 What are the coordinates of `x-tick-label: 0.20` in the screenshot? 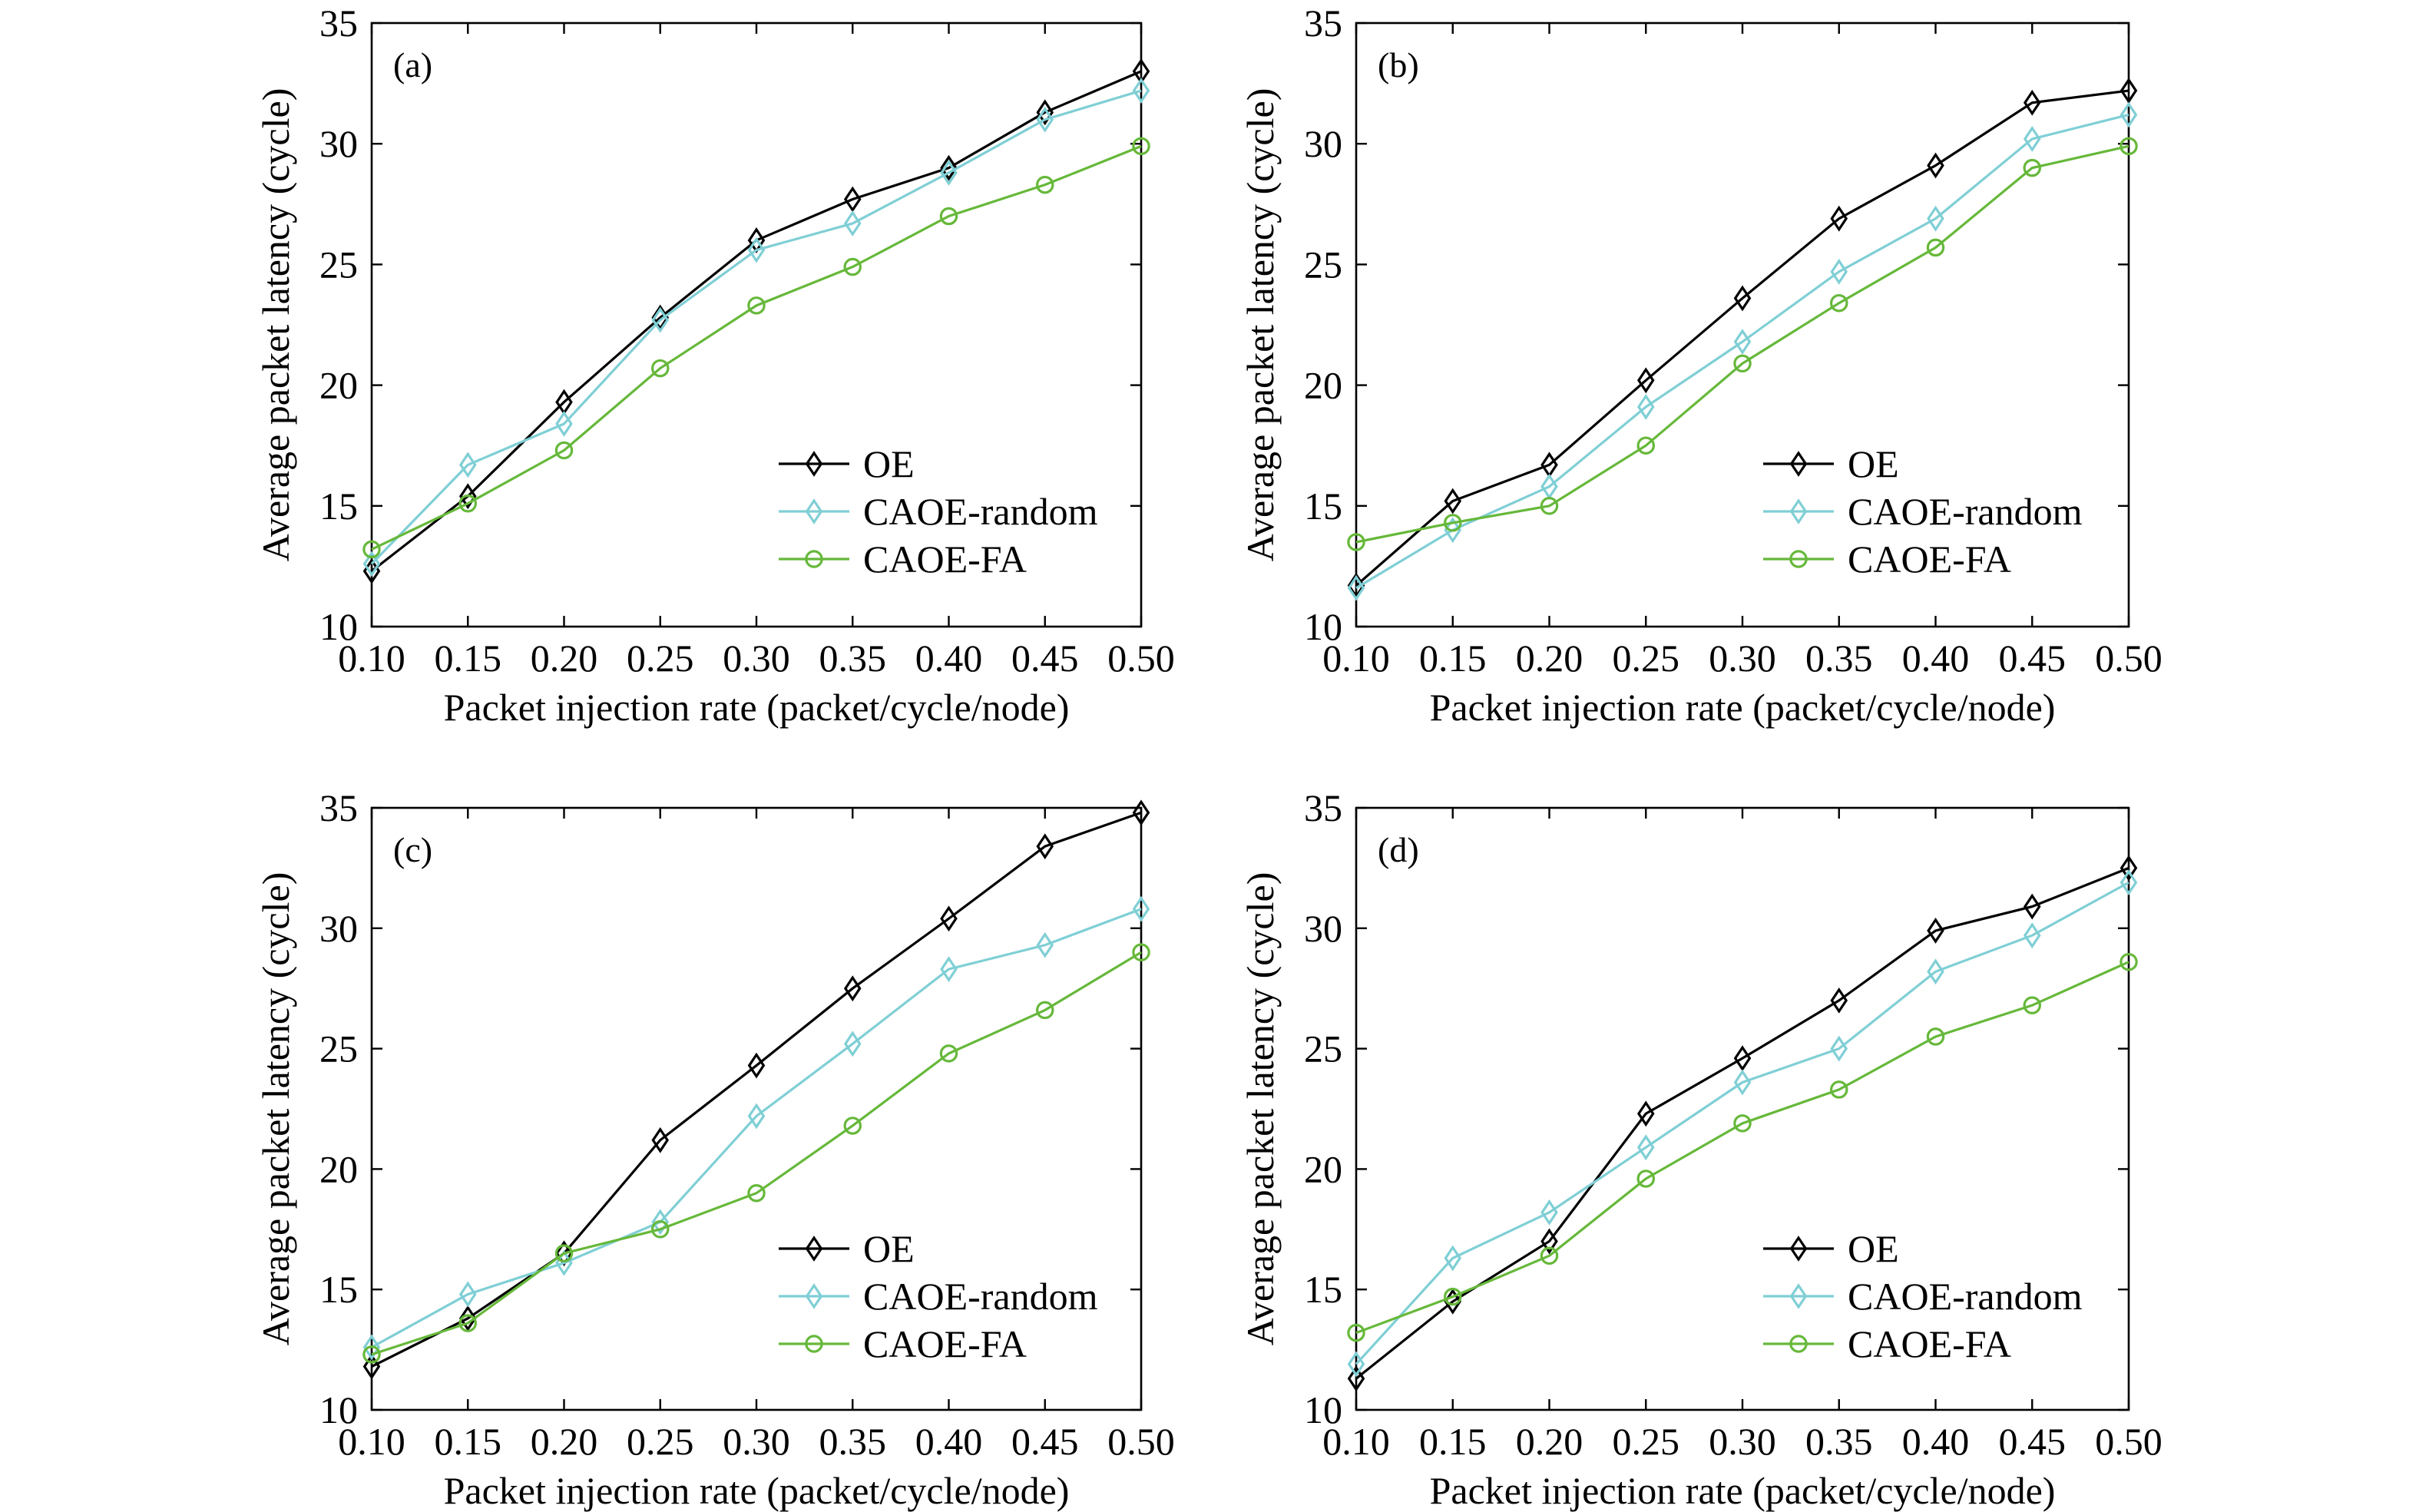 It's located at (564, 1441).